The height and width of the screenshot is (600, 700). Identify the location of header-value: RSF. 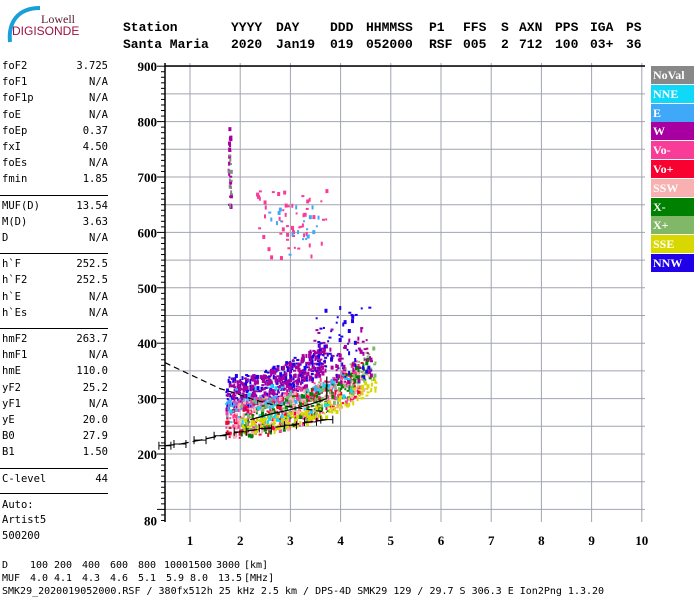
(441, 44).